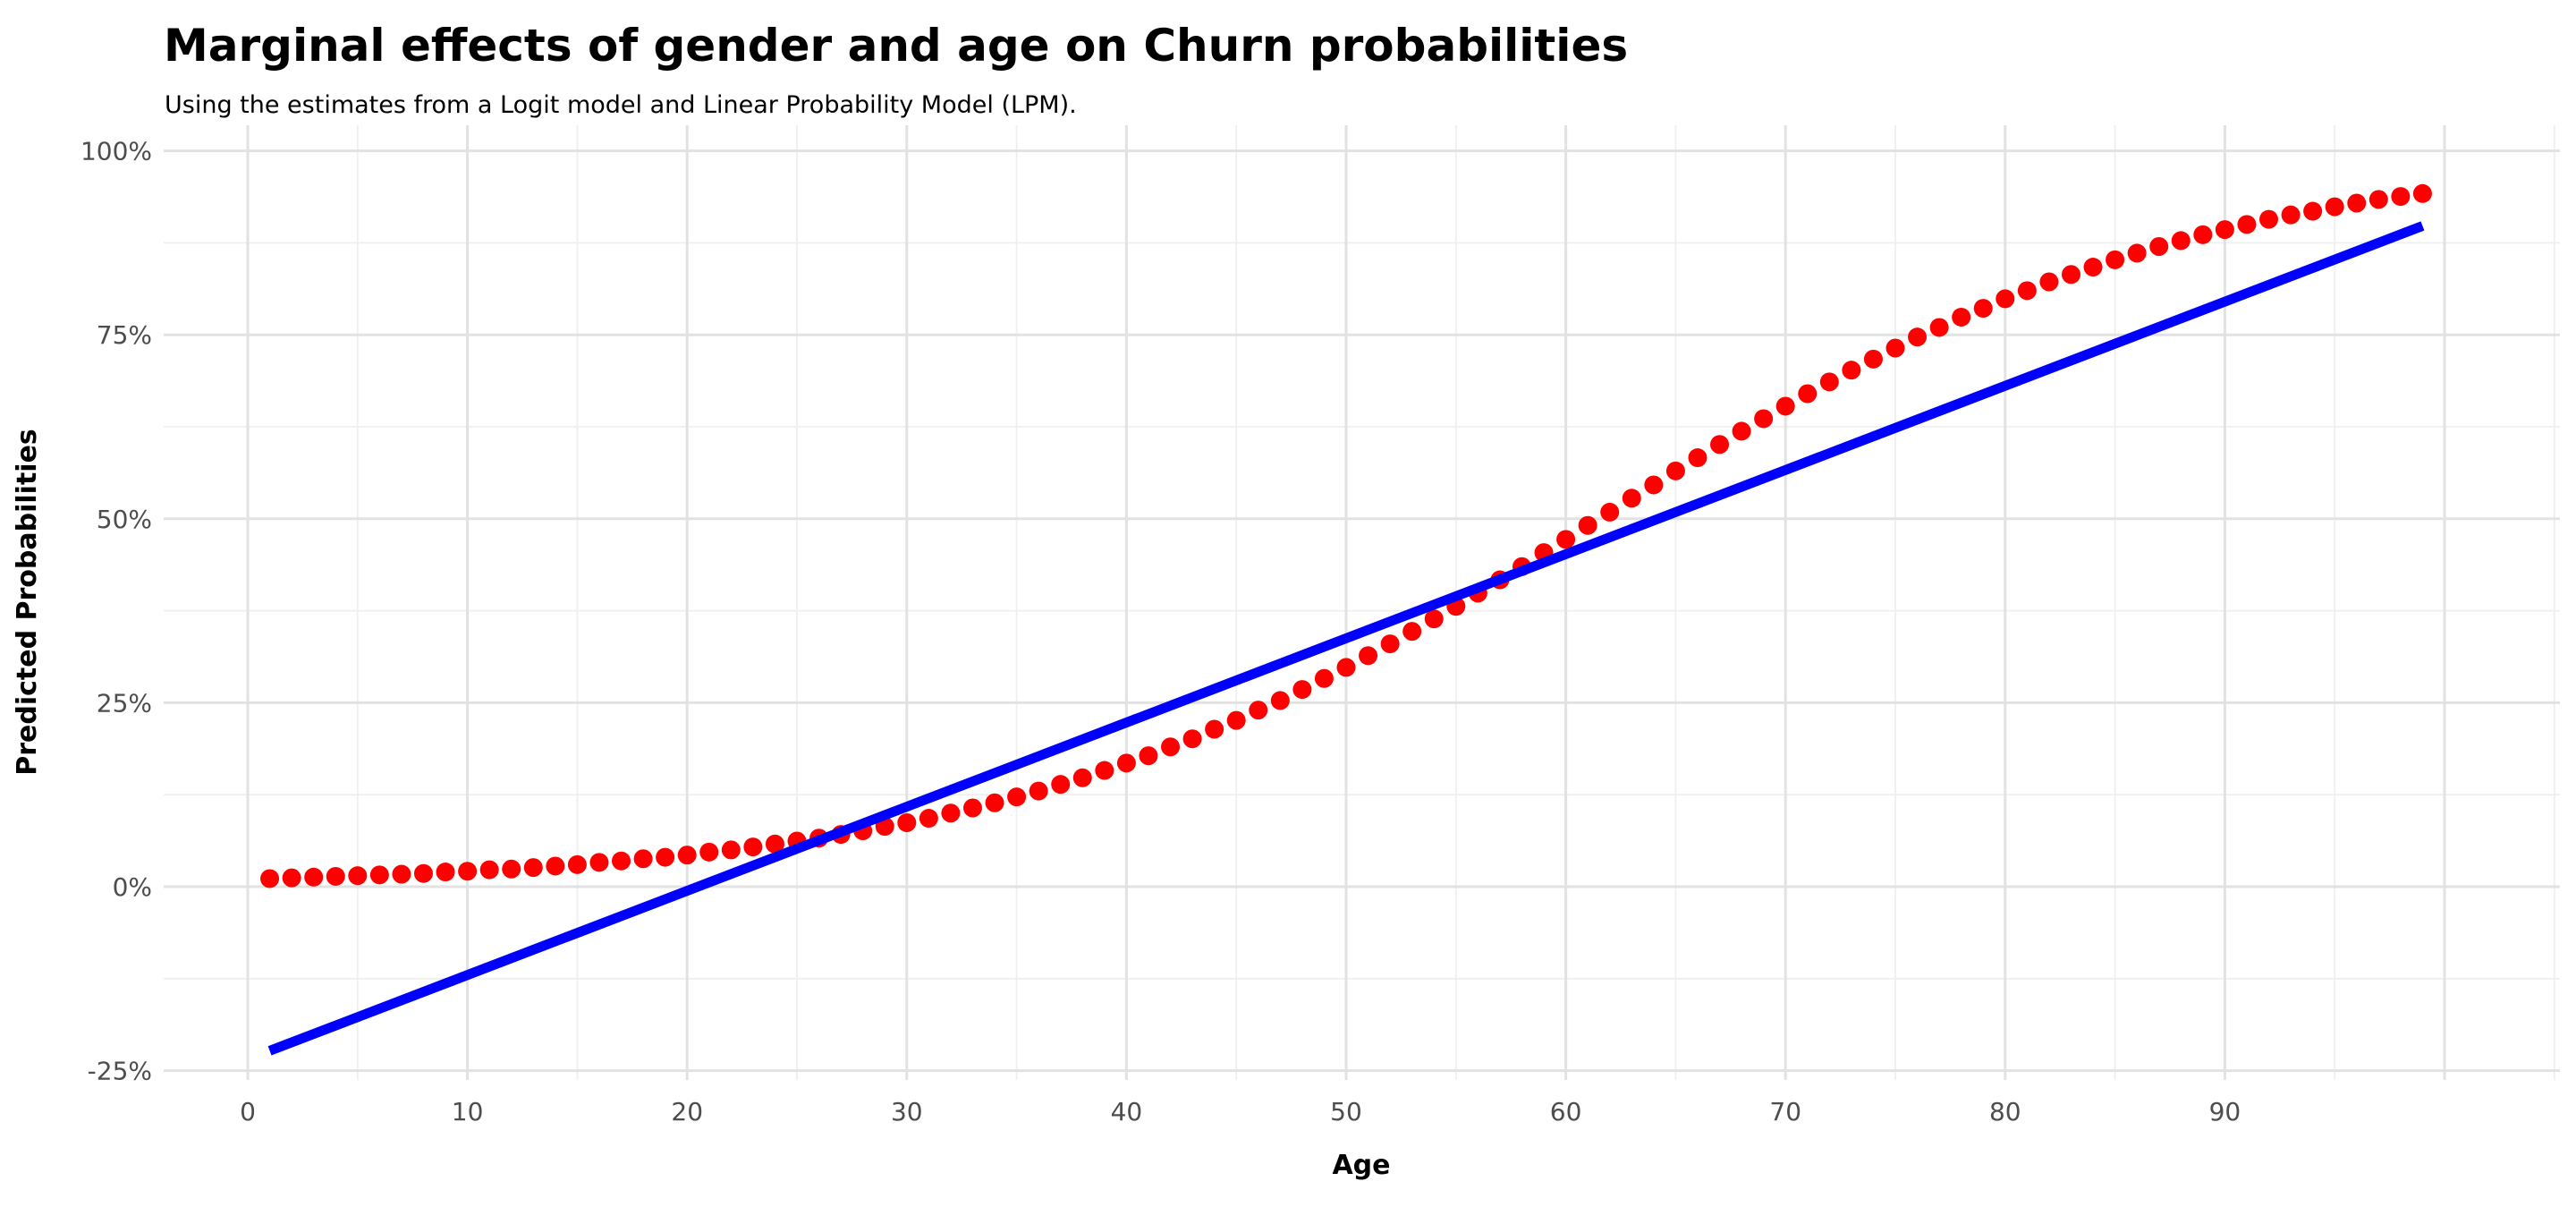 The width and height of the screenshot is (2576, 1207). Describe the element at coordinates (124, 519) in the screenshot. I see `y-tick-label: 50%` at that location.